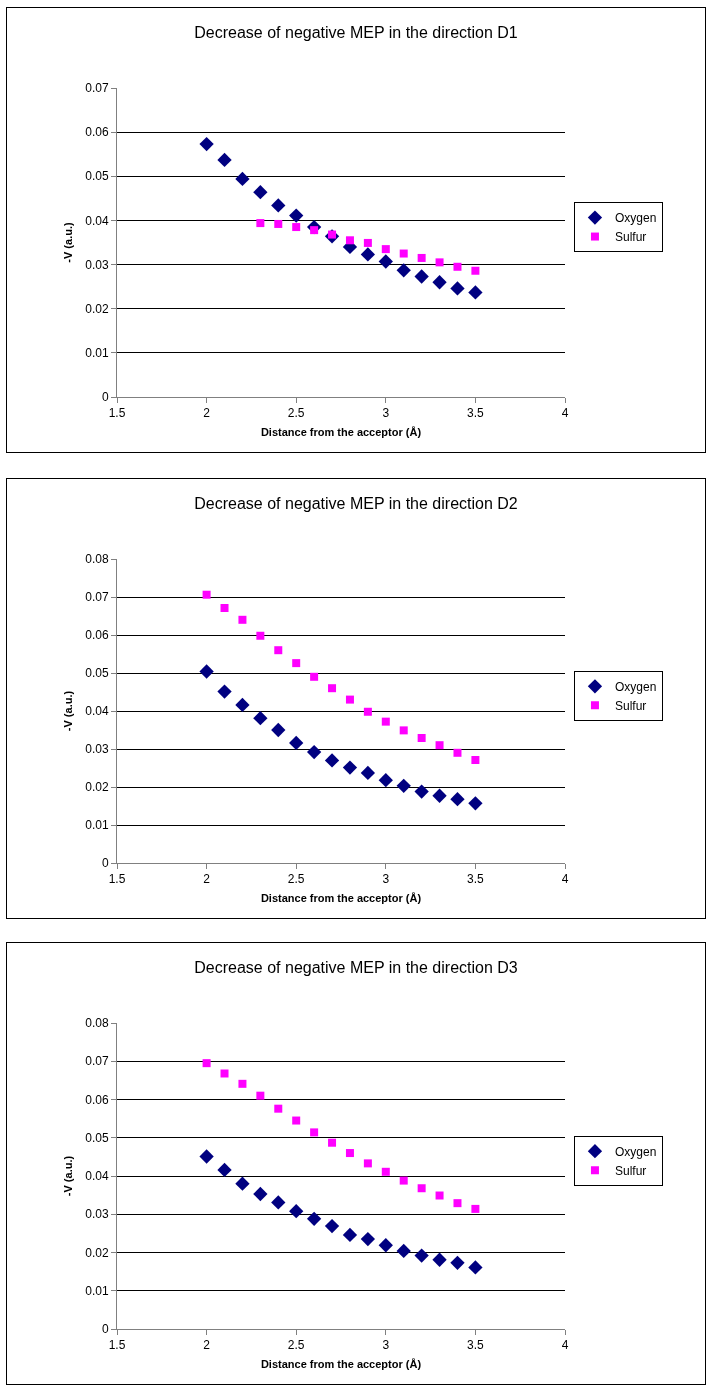 The width and height of the screenshot is (710, 1389). I want to click on chart-title: Decrease of negative MEP in the direction D3, so click(356, 968).